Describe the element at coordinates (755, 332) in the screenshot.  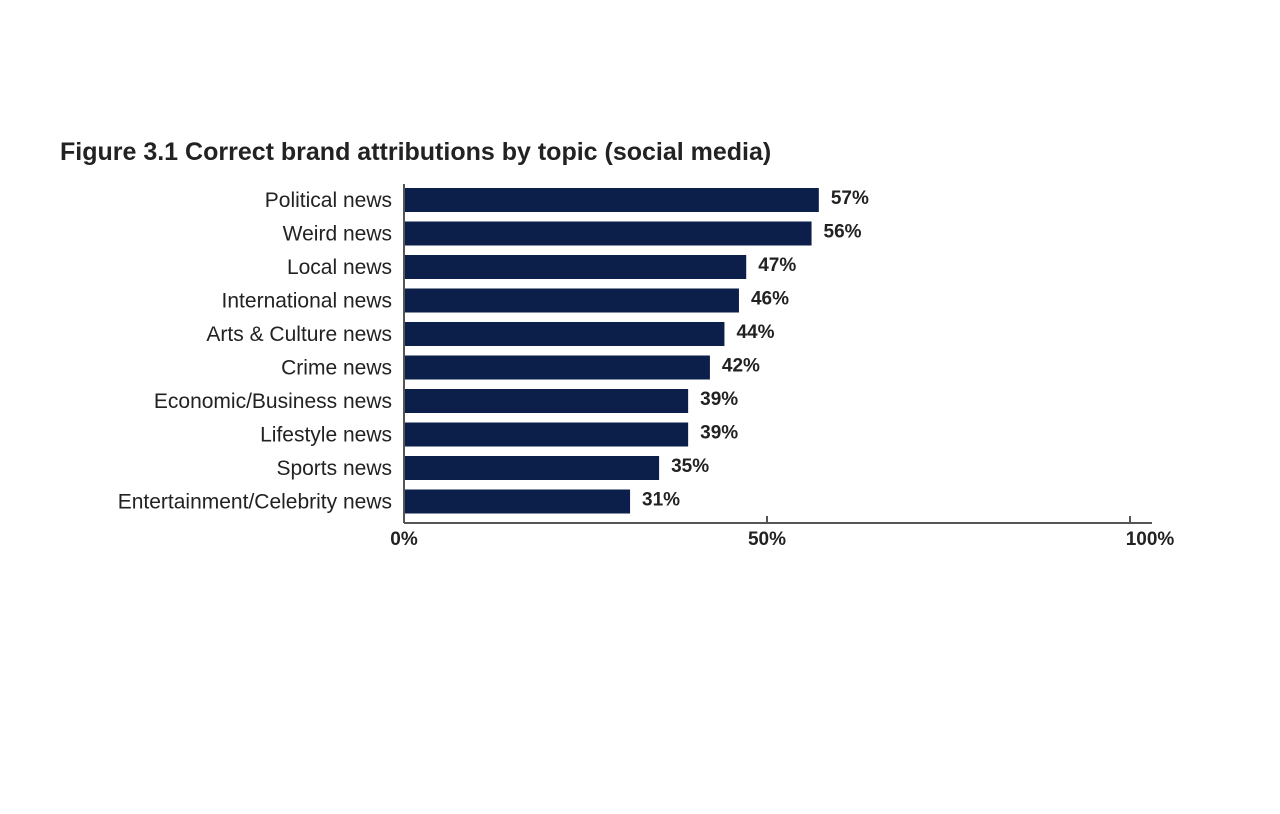
I see `data-label: 44%` at that location.